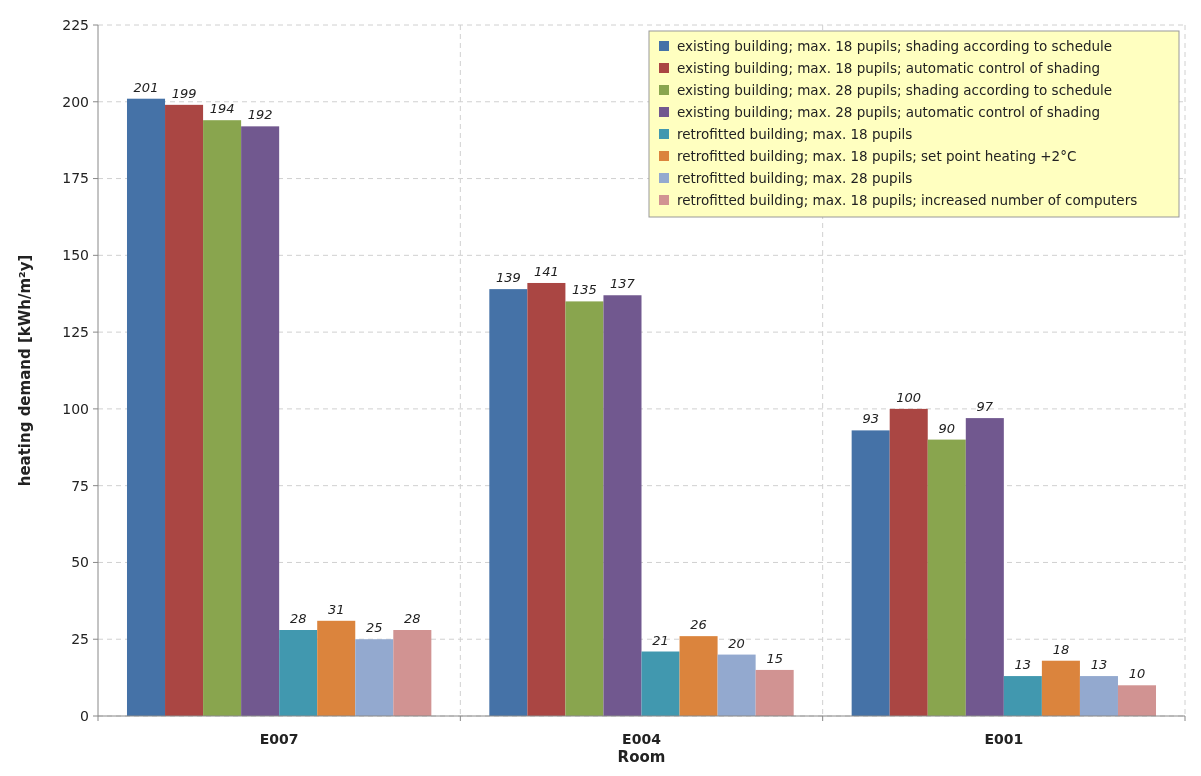 The image size is (1201, 776). What do you see at coordinates (584, 290) in the screenshot?
I see `data-label: 135` at bounding box center [584, 290].